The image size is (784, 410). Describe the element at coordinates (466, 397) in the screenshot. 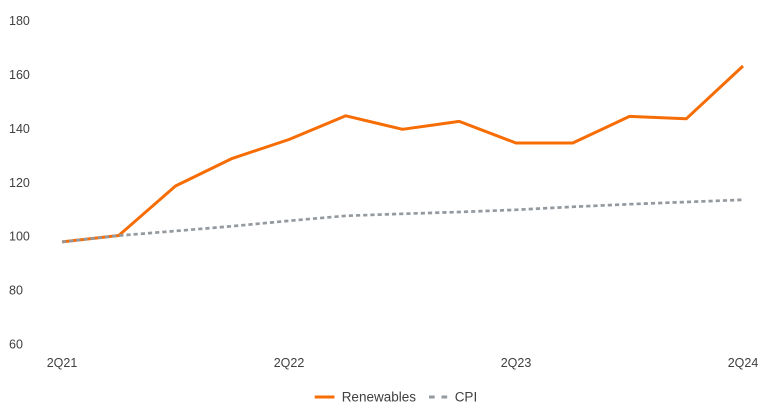

I see `svg-text: CPI` at that location.